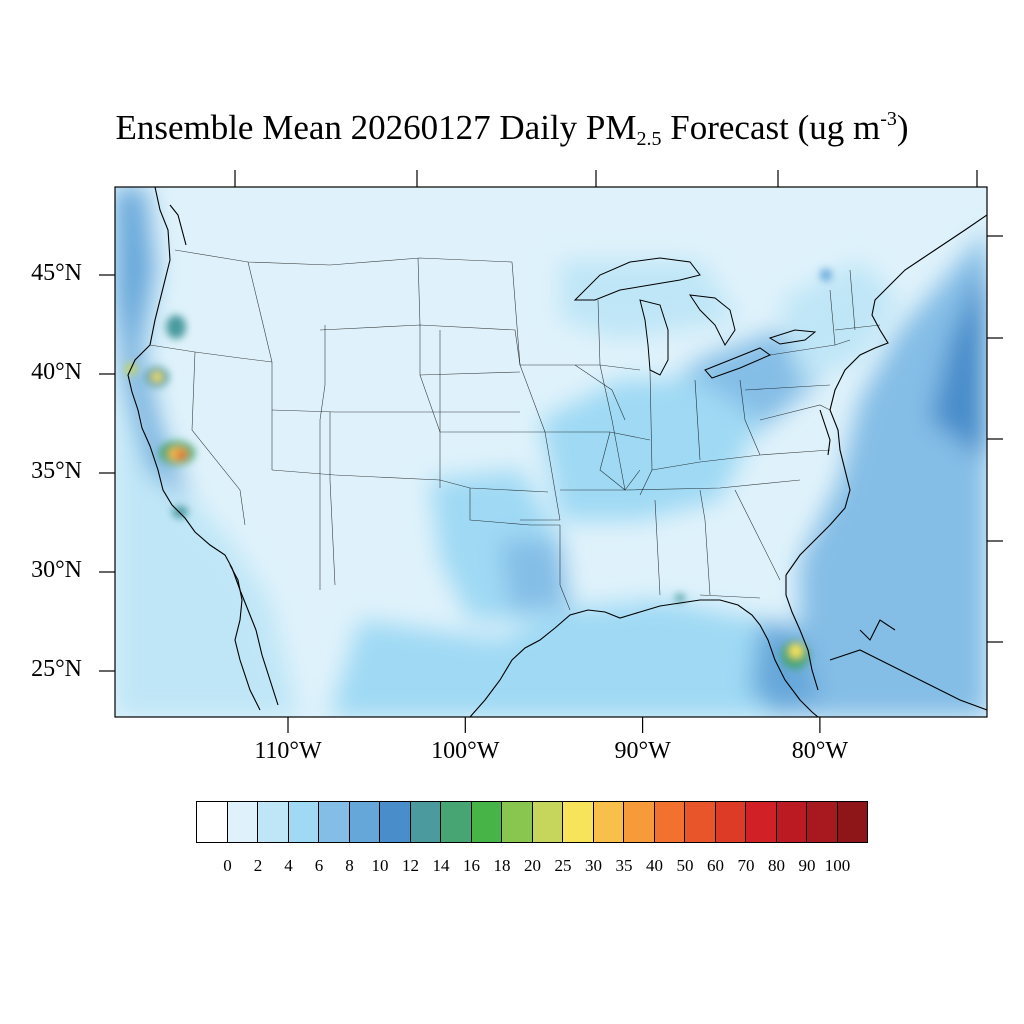  What do you see at coordinates (227, 865) in the screenshot?
I see `colorbar-label: 0` at bounding box center [227, 865].